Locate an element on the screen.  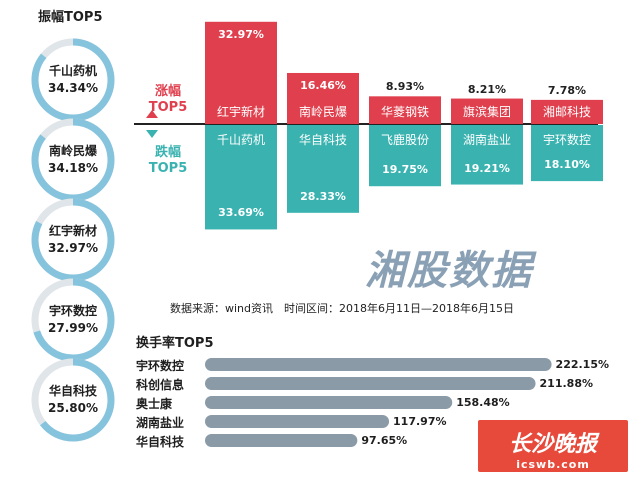
ring-value: 27.99% is located at coordinates (73, 328).